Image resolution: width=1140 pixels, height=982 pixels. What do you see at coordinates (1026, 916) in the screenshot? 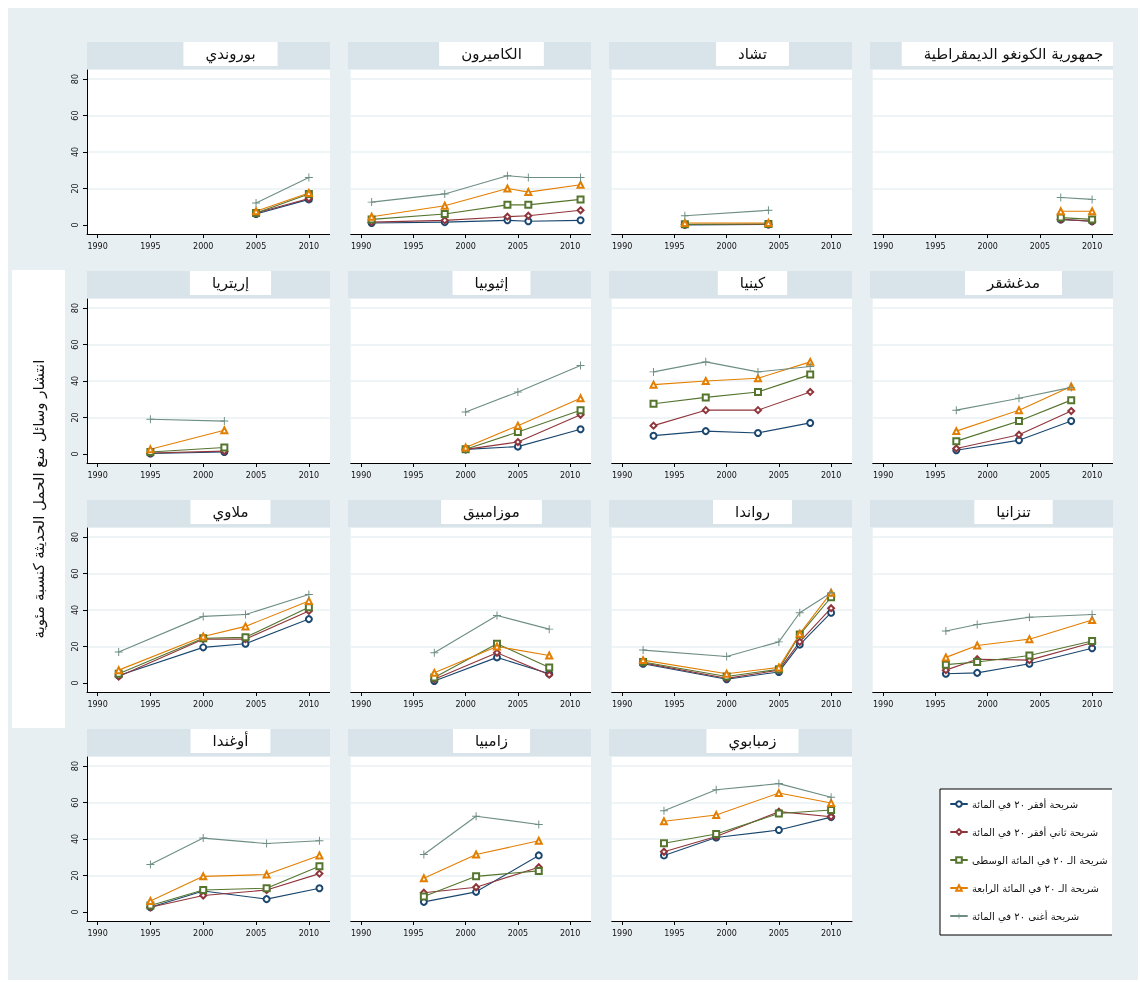
I see `legend-label: شريحة أغنى ٢٠ في المائة` at bounding box center [1026, 916].